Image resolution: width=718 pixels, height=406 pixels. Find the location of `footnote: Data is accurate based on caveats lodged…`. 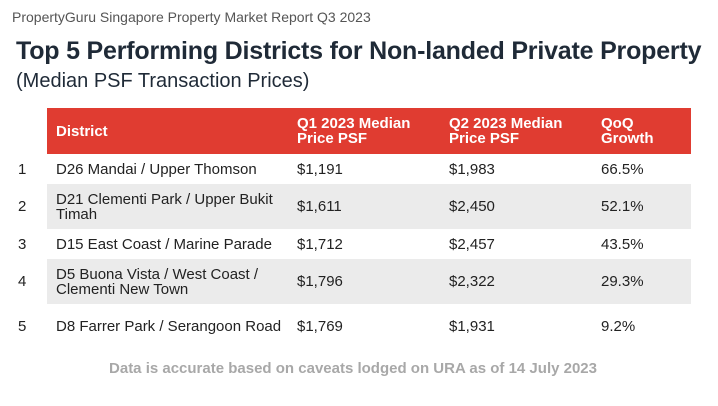

footnote: Data is accurate based on caveats lodged… is located at coordinates (353, 368).